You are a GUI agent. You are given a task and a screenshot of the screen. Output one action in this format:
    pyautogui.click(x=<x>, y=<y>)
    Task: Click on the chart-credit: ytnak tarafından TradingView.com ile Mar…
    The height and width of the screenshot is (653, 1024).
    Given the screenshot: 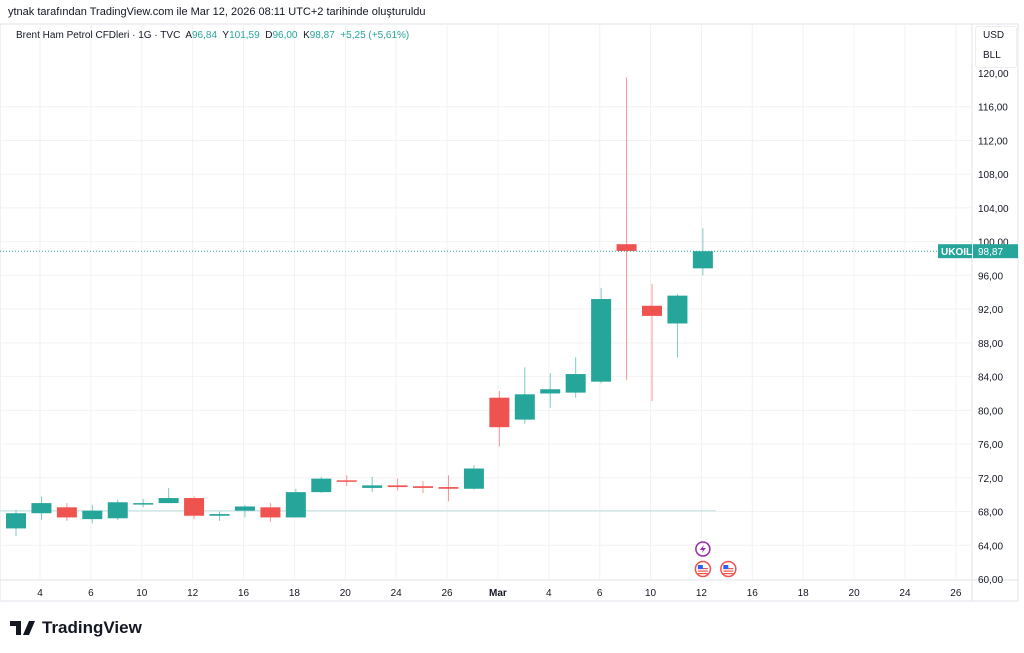 What is the action you would take?
    pyautogui.click(x=217, y=12)
    